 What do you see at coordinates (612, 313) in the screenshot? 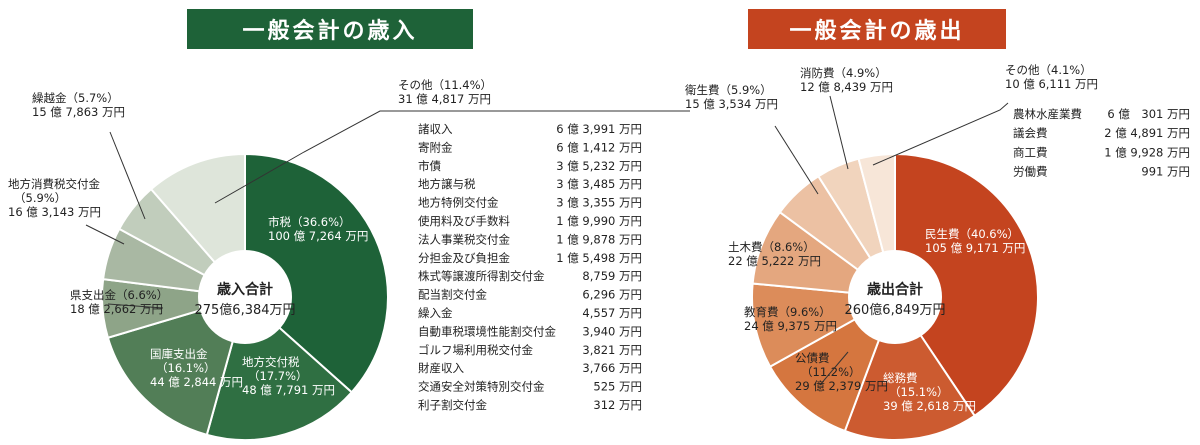
I see `breakdown-item-amount: 4,557 万円` at bounding box center [612, 313].